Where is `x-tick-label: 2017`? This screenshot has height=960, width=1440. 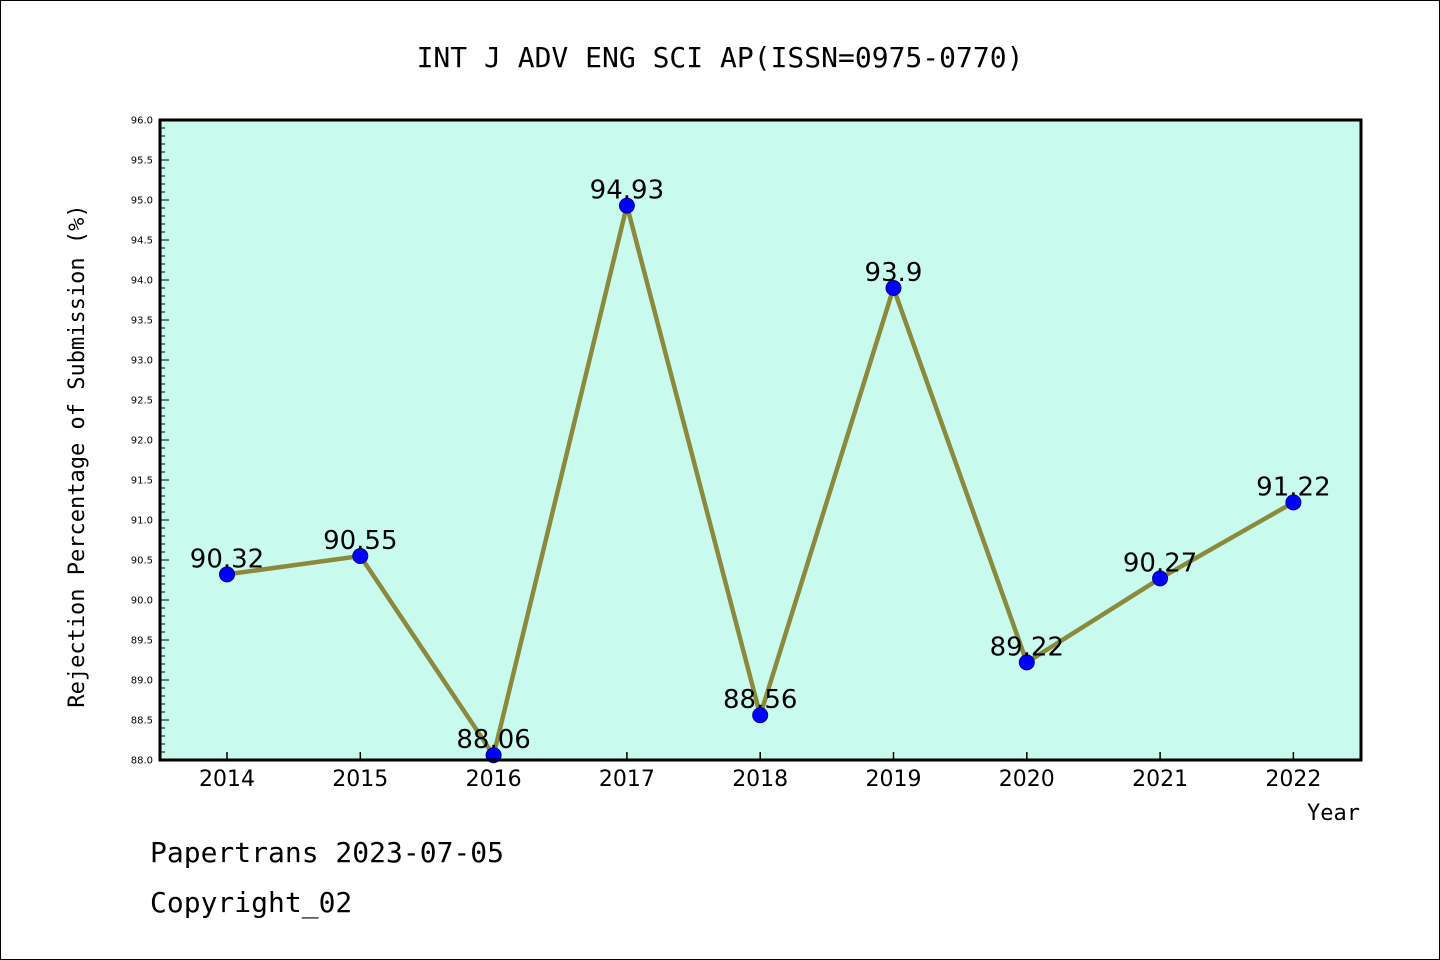 x-tick-label: 2017 is located at coordinates (627, 779).